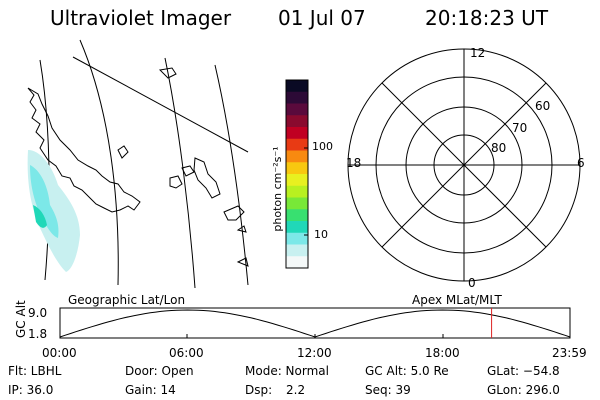  I want to click on app-title: Ultraviolet Imager, so click(141, 18).